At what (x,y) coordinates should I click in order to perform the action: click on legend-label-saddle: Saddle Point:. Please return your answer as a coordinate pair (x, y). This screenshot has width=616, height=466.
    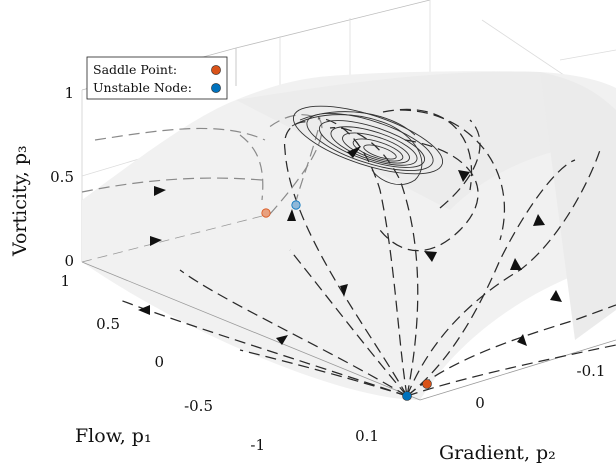
    Looking at the image, I should click on (135, 69).